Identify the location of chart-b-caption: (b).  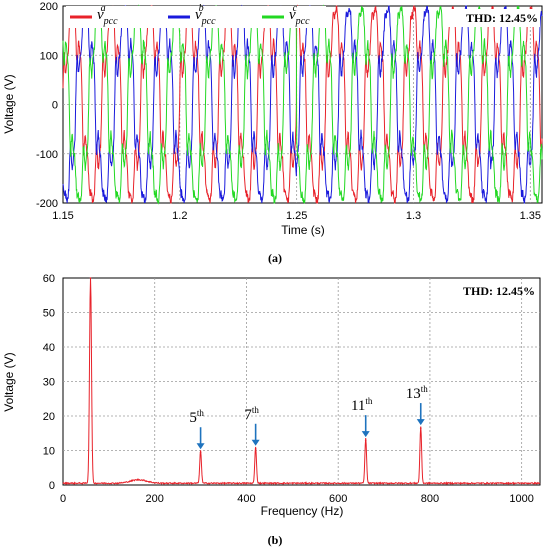
(275, 540).